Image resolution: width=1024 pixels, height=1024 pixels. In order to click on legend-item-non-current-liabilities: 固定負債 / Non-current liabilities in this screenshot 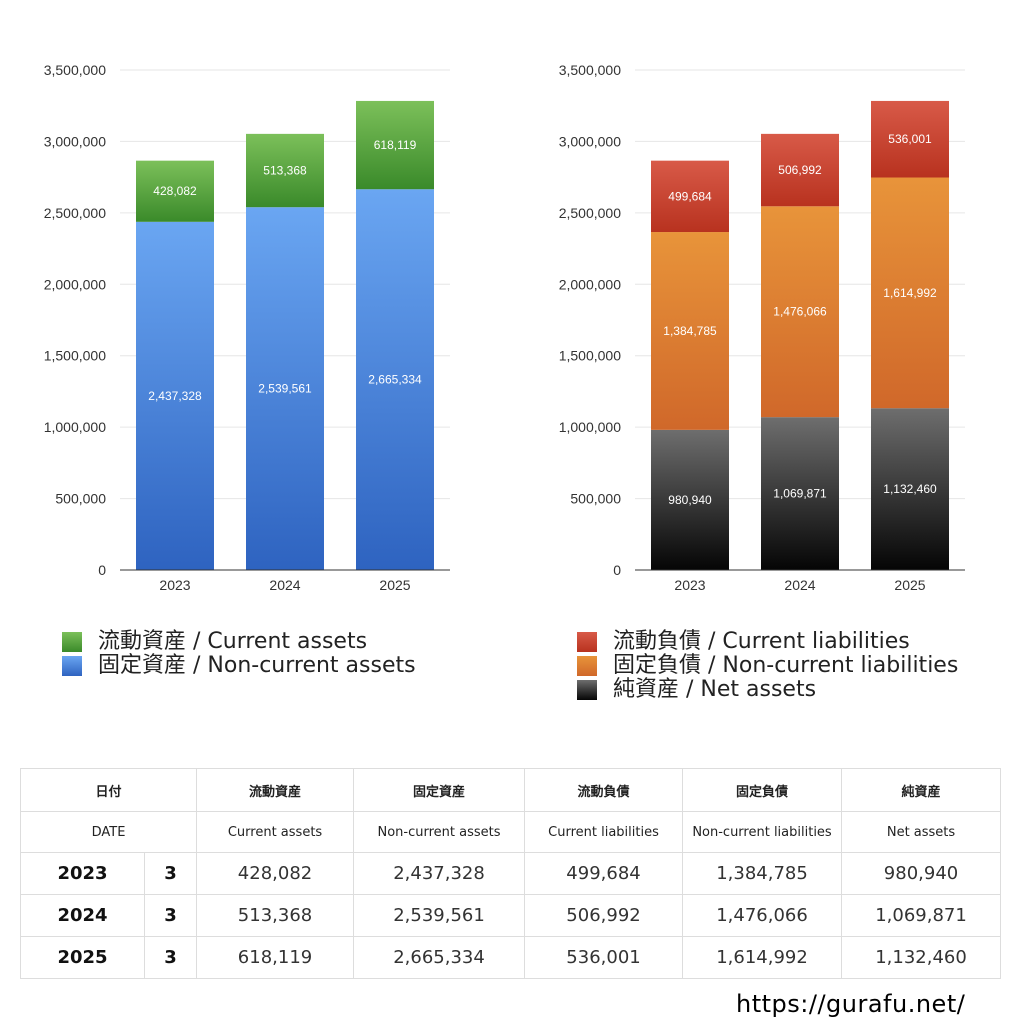, I will do `click(767, 666)`.